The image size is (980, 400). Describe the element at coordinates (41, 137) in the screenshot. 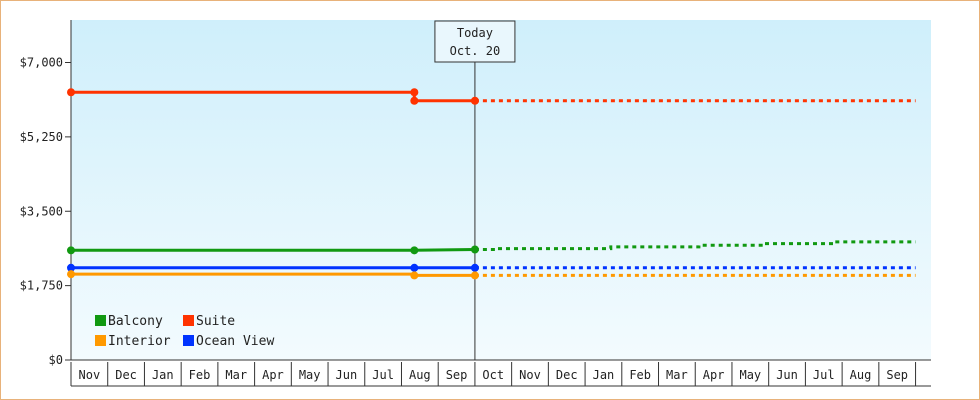

I see `y-tick-label: $5,250` at that location.